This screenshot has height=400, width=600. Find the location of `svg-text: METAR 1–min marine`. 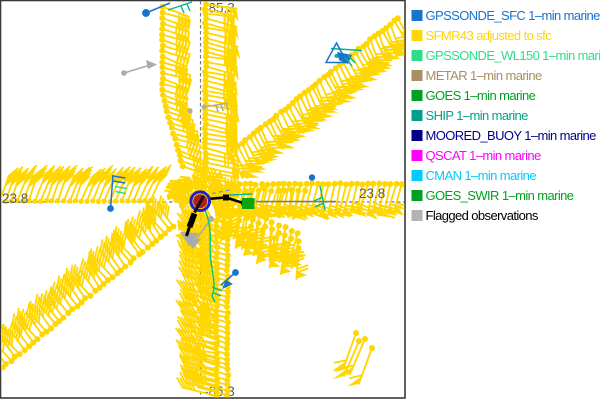

svg-text: METAR 1–min marine is located at coordinates (484, 75).